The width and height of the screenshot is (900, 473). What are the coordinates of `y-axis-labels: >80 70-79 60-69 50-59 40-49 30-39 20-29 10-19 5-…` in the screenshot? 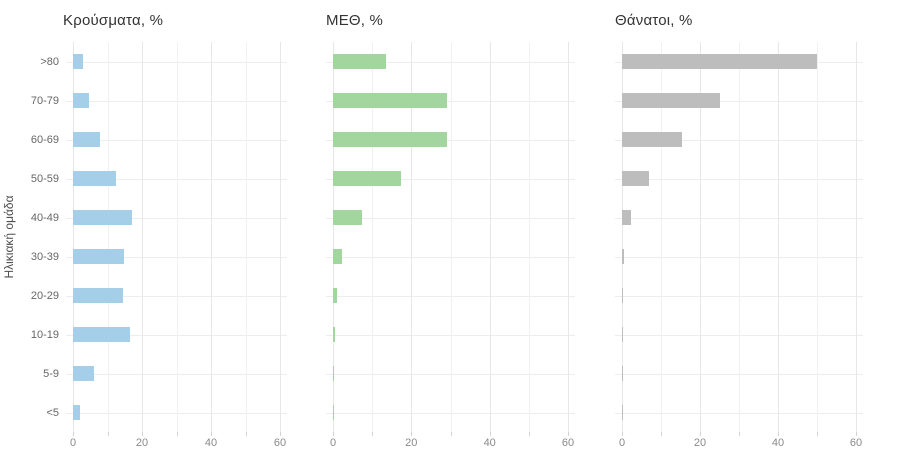 It's located at (42, 237).